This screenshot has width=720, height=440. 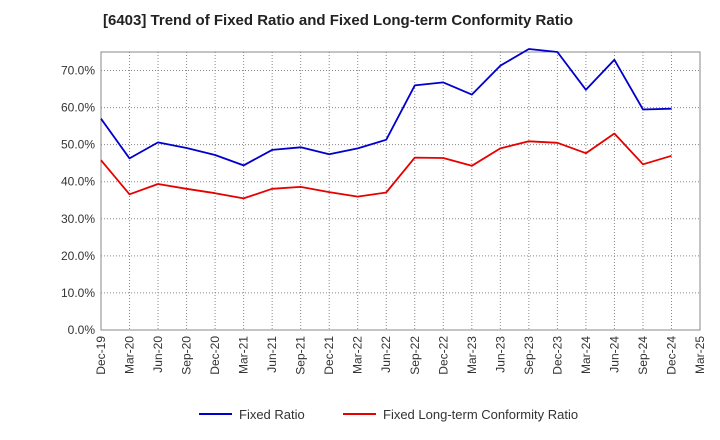 What do you see at coordinates (643, 355) in the screenshot?
I see `x-tick-label: Sep-24` at bounding box center [643, 355].